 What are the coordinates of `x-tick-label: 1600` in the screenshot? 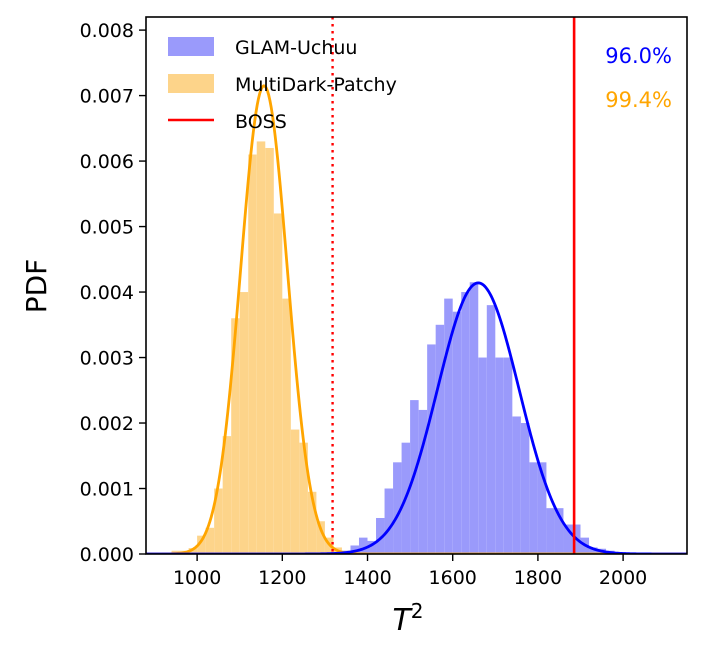 It's located at (453, 578).